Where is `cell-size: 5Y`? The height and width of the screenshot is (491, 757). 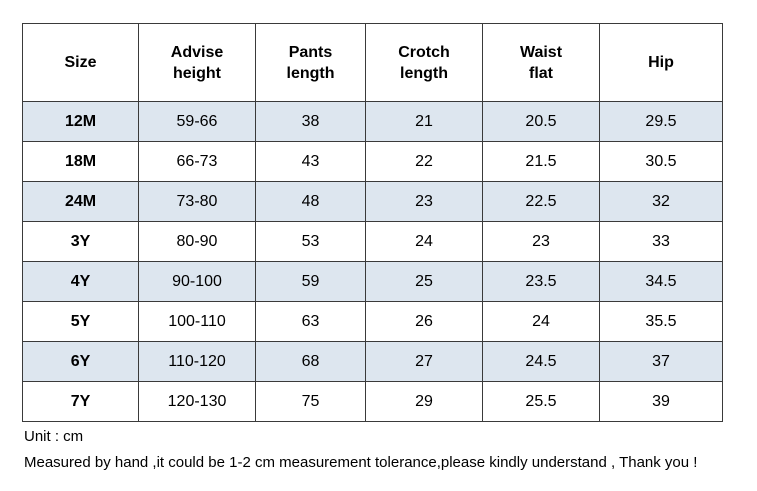 cell-size: 5Y is located at coordinates (80, 321).